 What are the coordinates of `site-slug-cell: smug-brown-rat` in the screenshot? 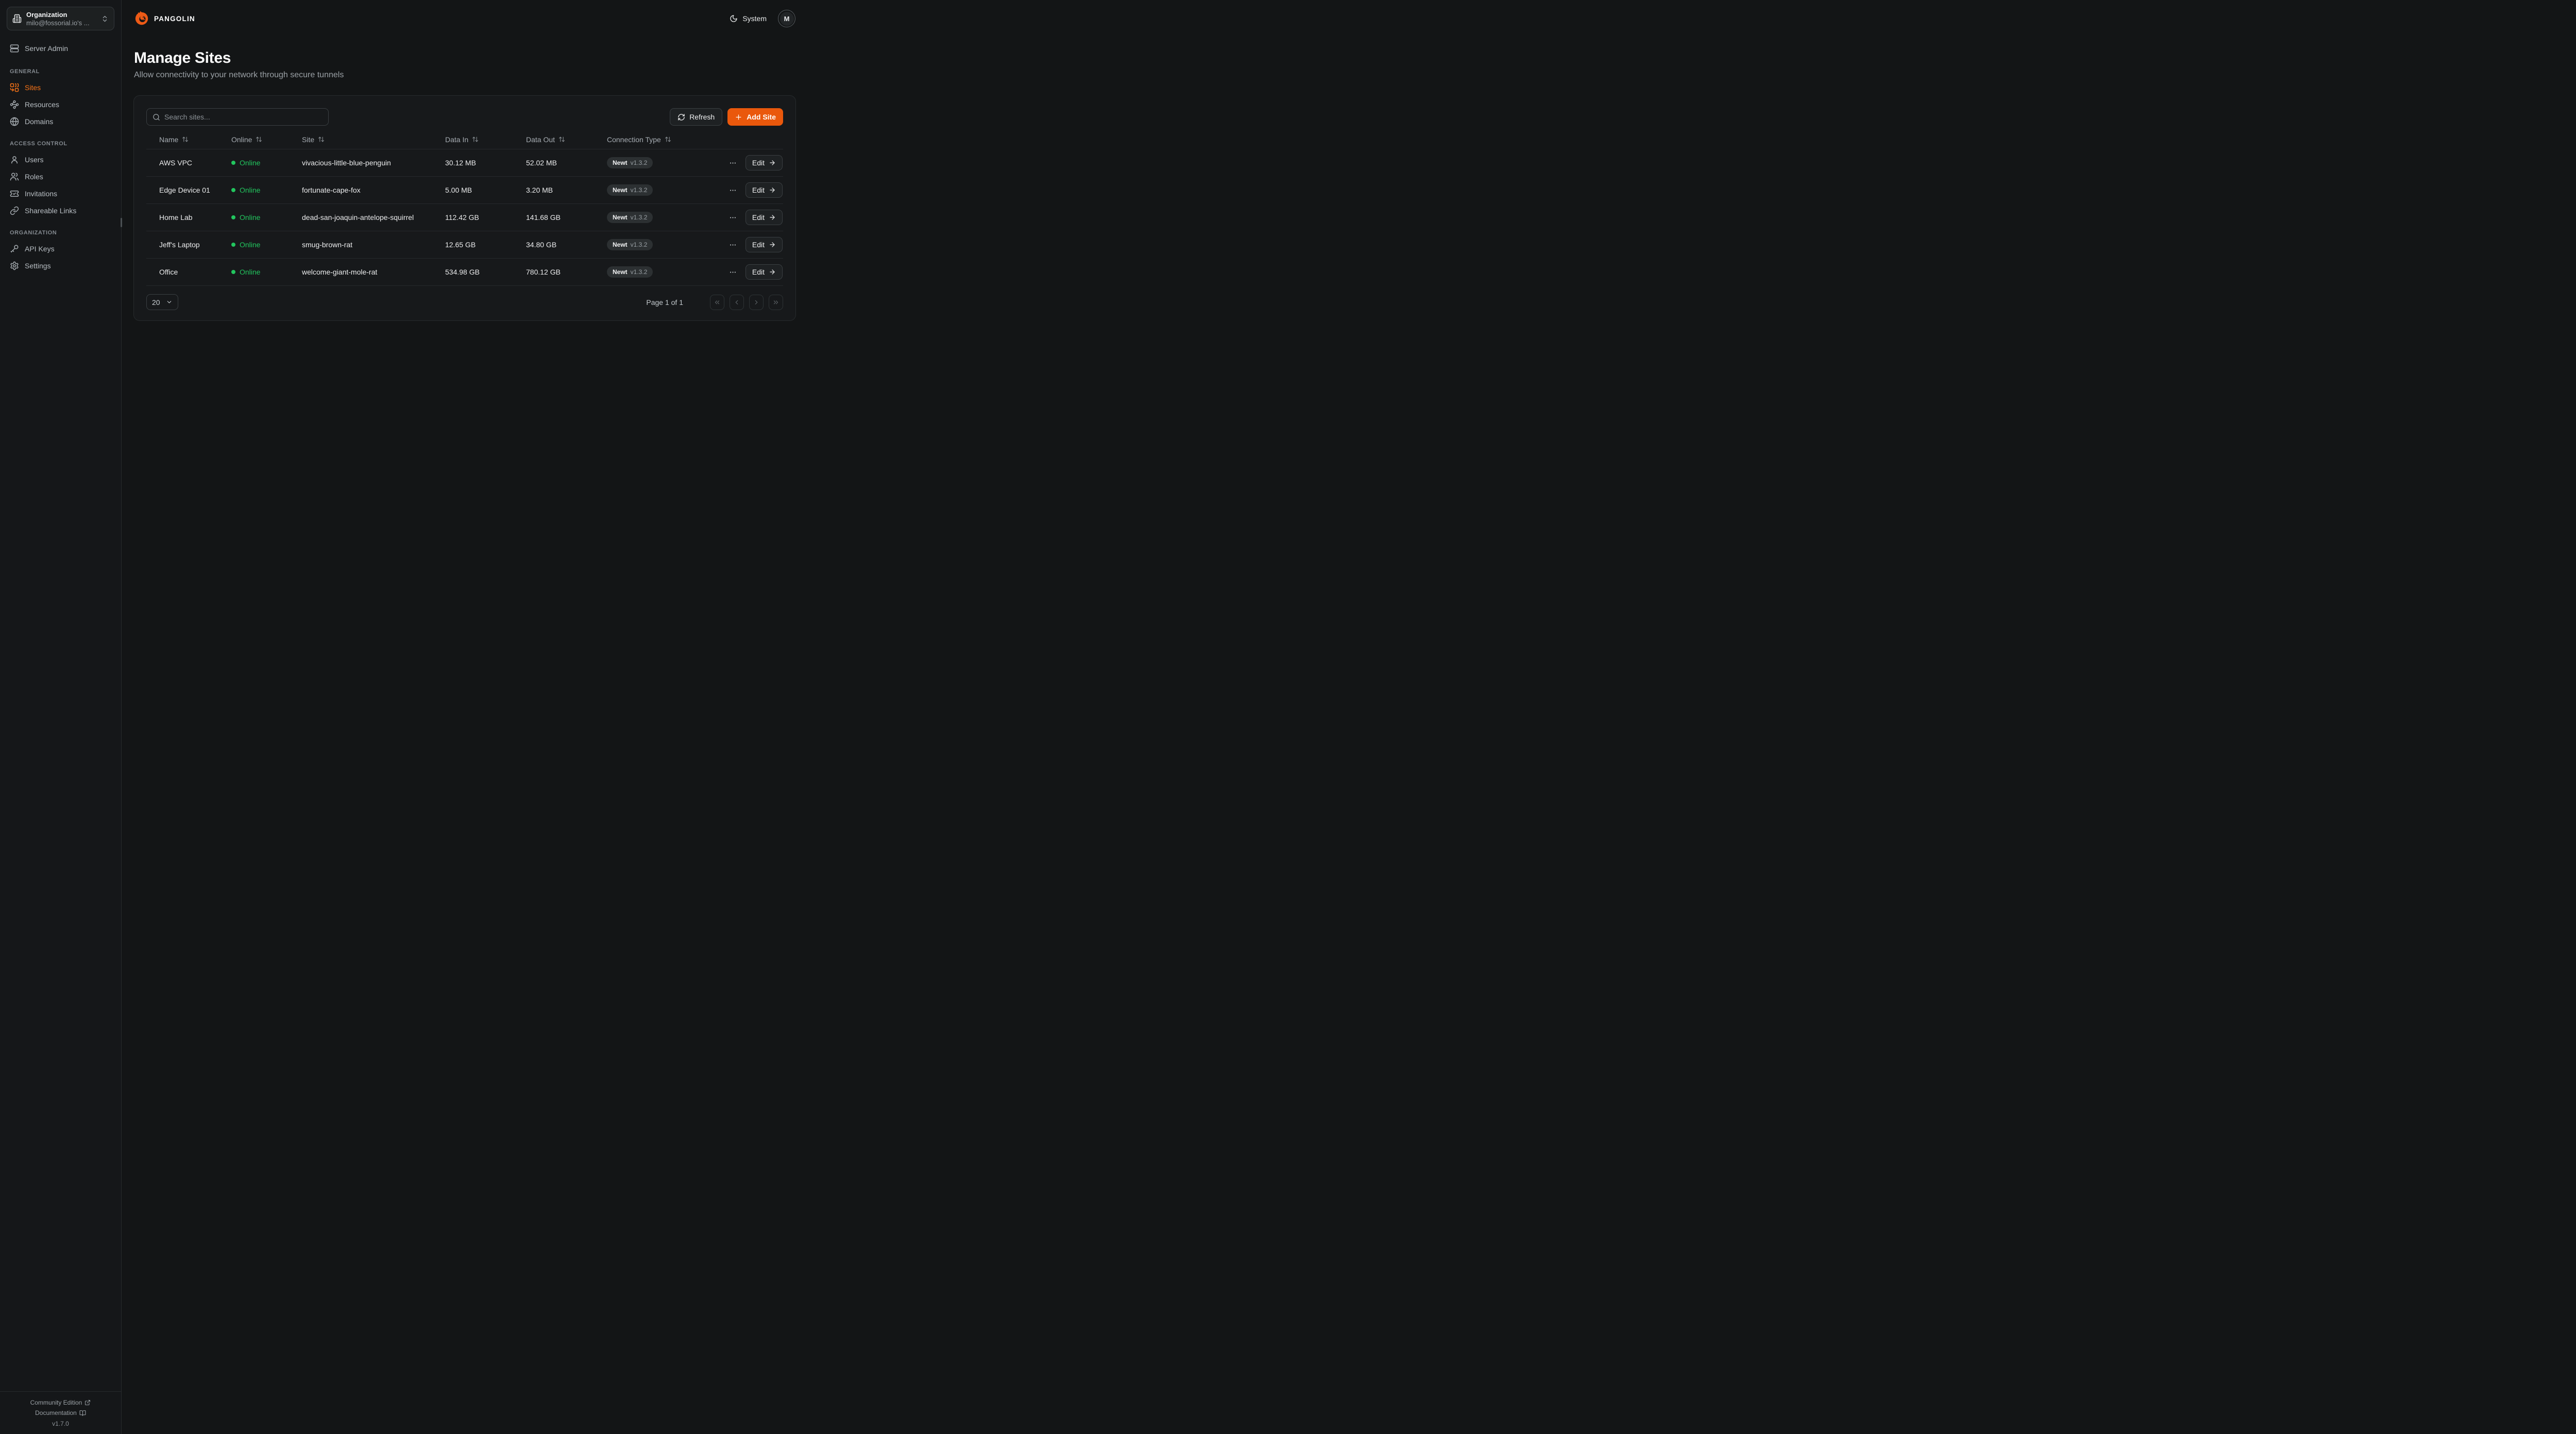 It's located at (327, 245).